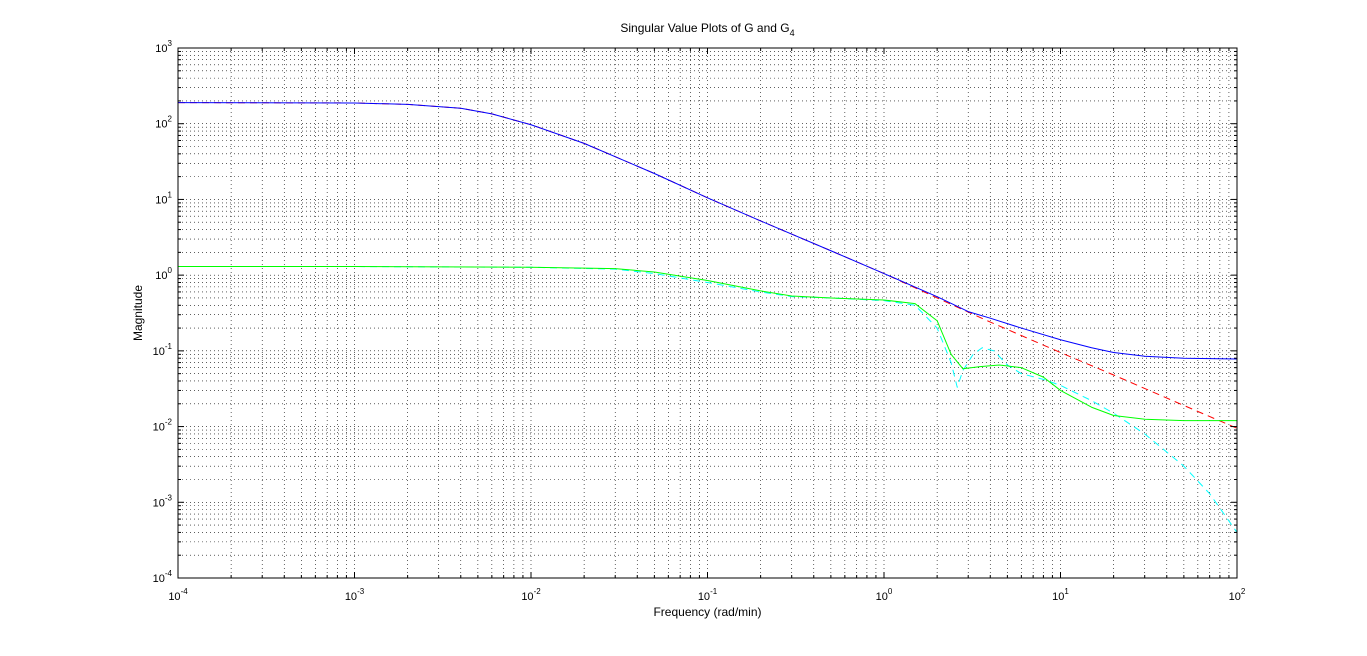 The image size is (1367, 656). Describe the element at coordinates (792, 33) in the screenshot. I see `chart-title-subscript: 4` at that location.